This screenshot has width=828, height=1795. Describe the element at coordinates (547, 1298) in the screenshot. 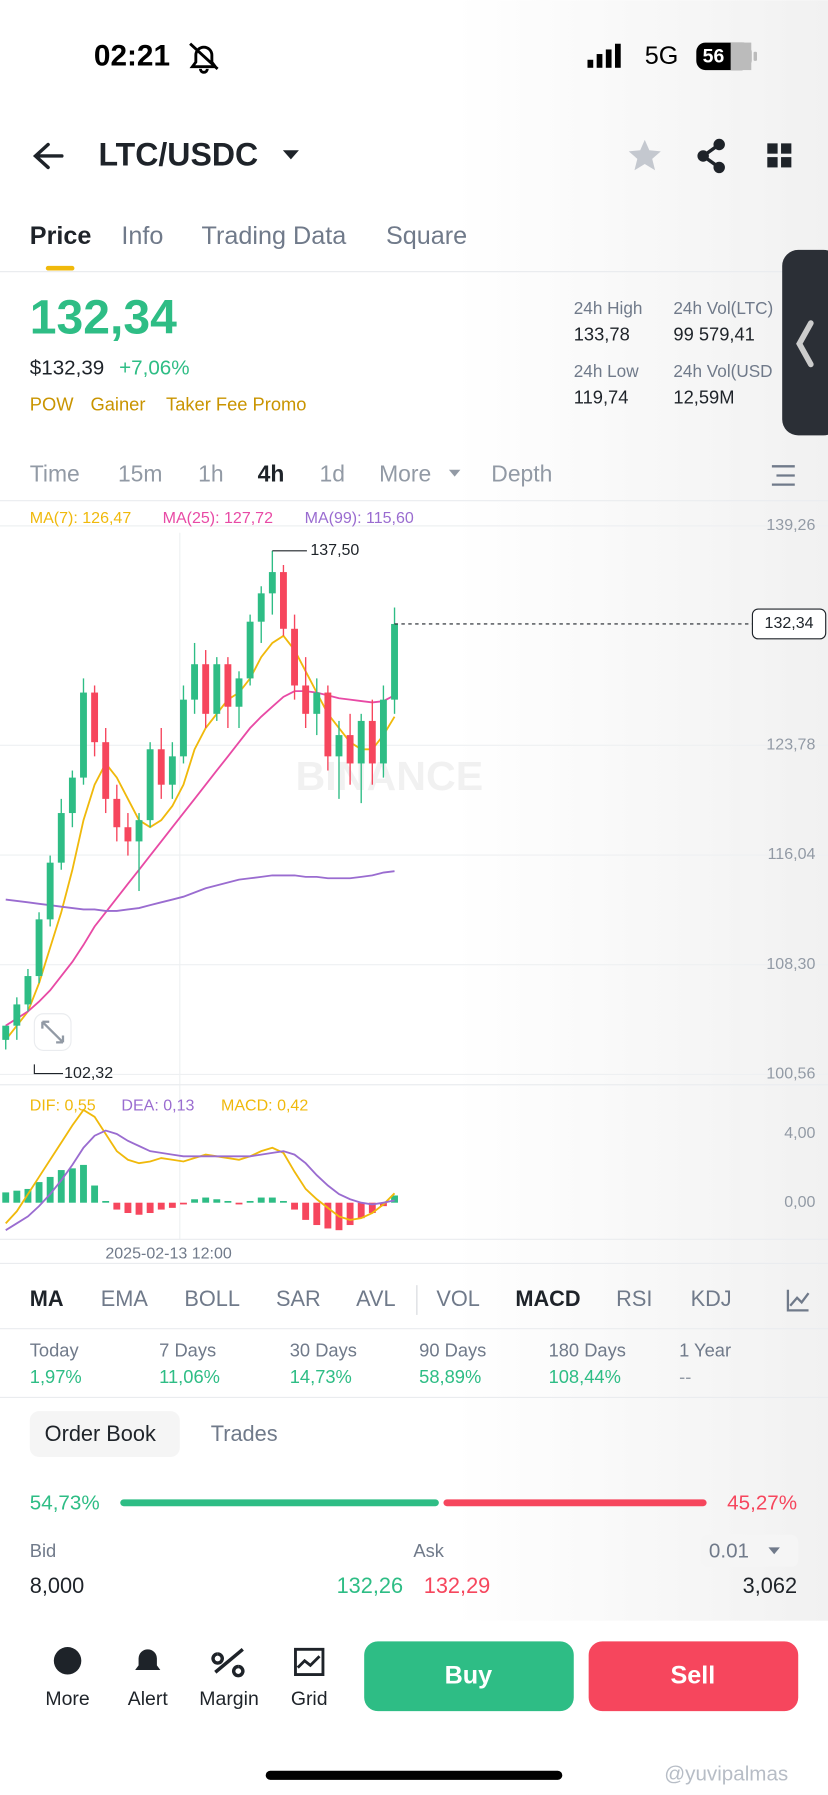

I see `indicator: MACD` at that location.